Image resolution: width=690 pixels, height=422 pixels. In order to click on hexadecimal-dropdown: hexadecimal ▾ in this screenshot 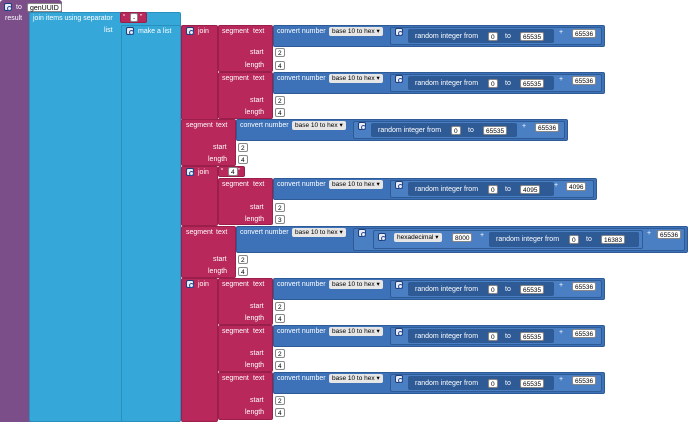, I will do `click(418, 237)`.